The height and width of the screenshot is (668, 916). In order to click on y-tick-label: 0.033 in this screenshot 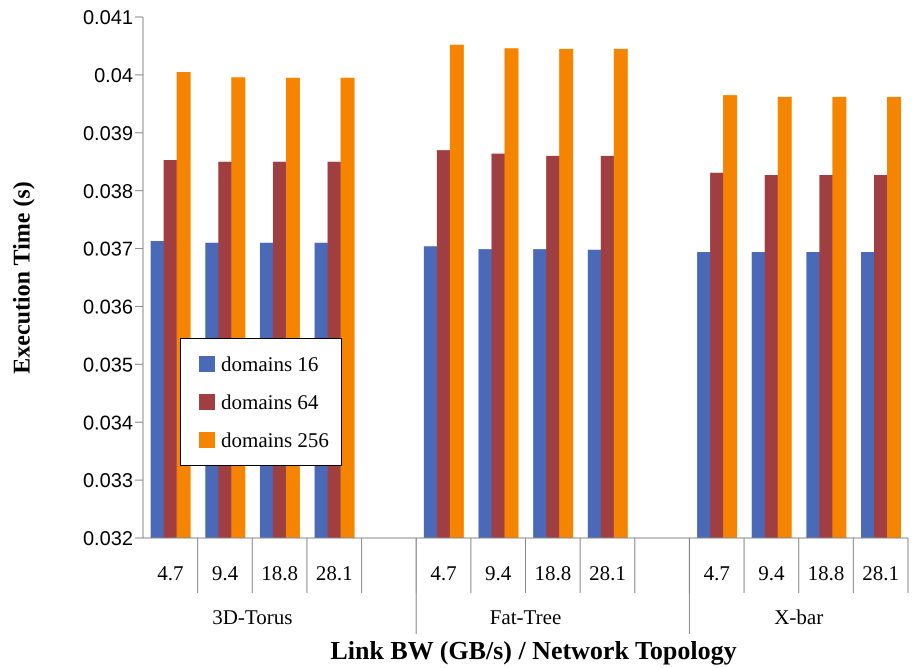, I will do `click(107, 481)`.